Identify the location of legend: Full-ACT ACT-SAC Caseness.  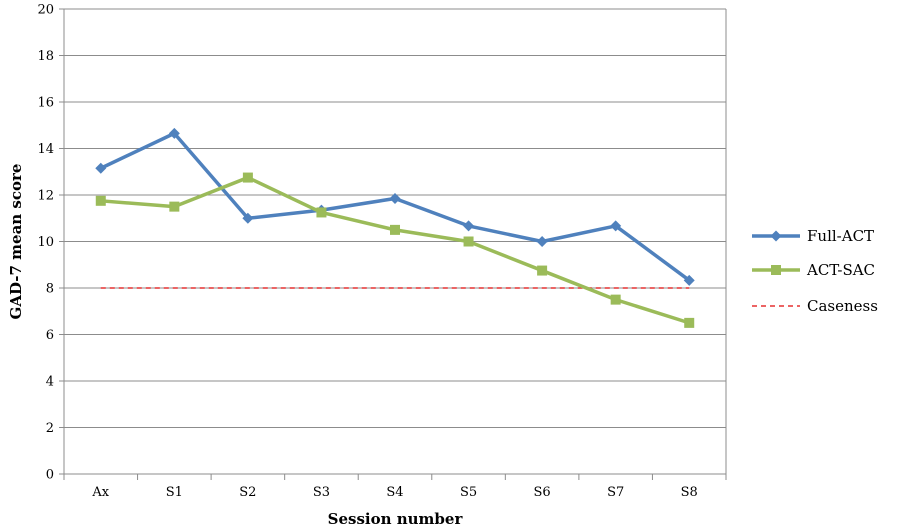
(815, 271).